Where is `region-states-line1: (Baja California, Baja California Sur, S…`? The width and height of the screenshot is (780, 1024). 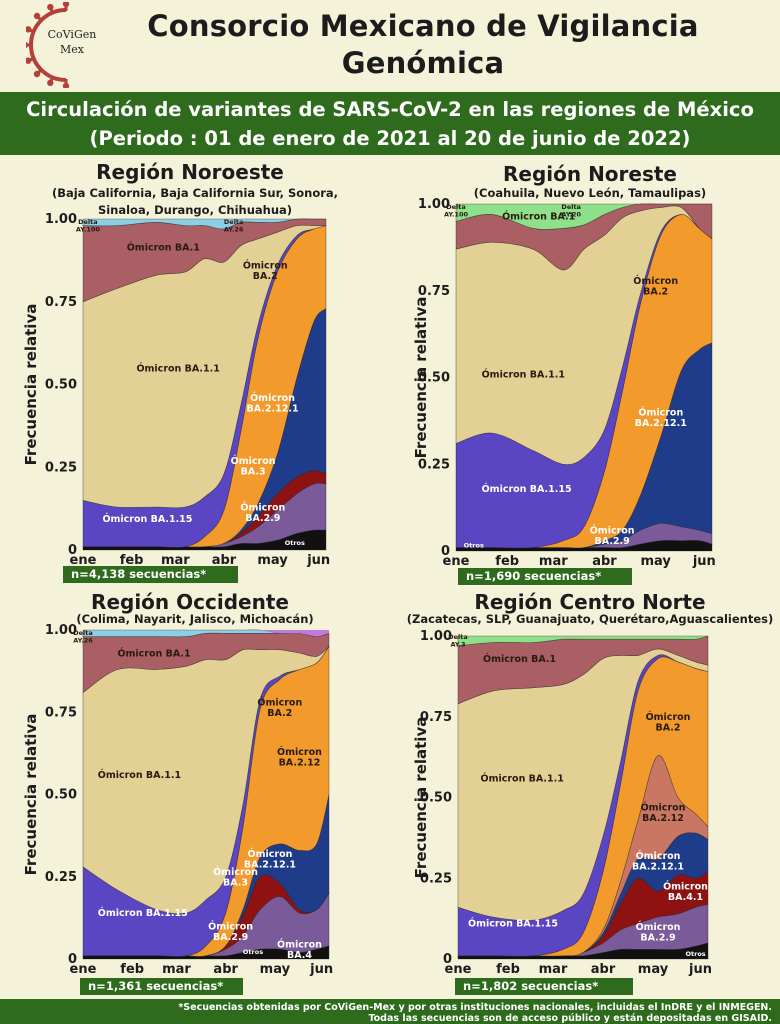 region-states-line1: (Baja California, Baja California Sur, S… is located at coordinates (195, 193).